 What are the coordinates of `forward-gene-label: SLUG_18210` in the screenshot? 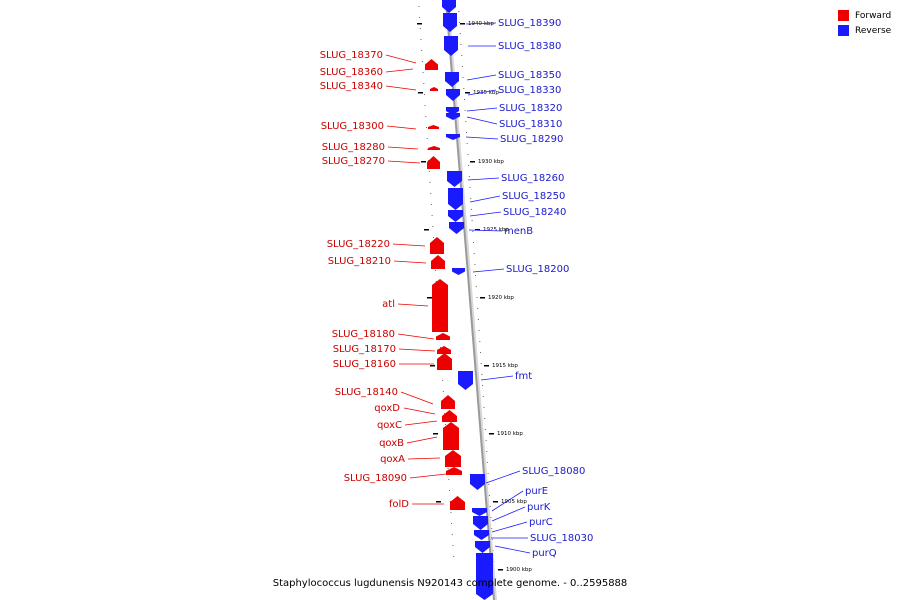 It's located at (359, 261).